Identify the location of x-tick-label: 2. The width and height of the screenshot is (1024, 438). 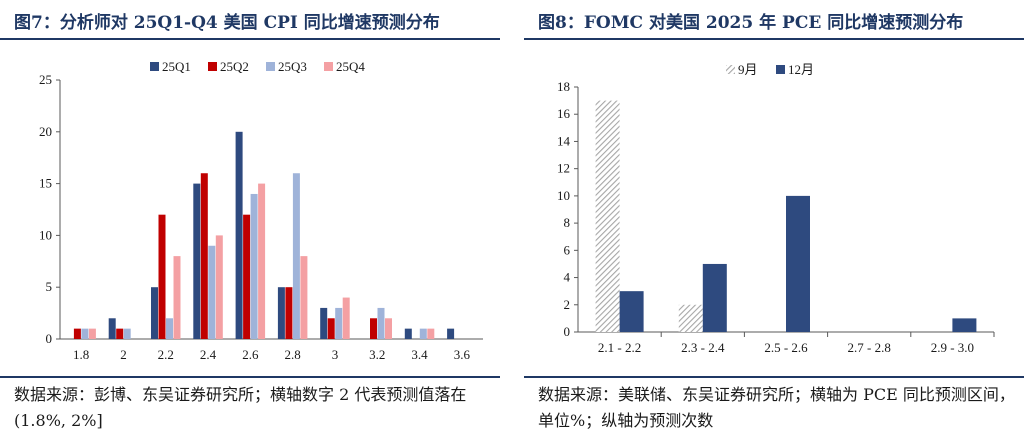
(123, 354).